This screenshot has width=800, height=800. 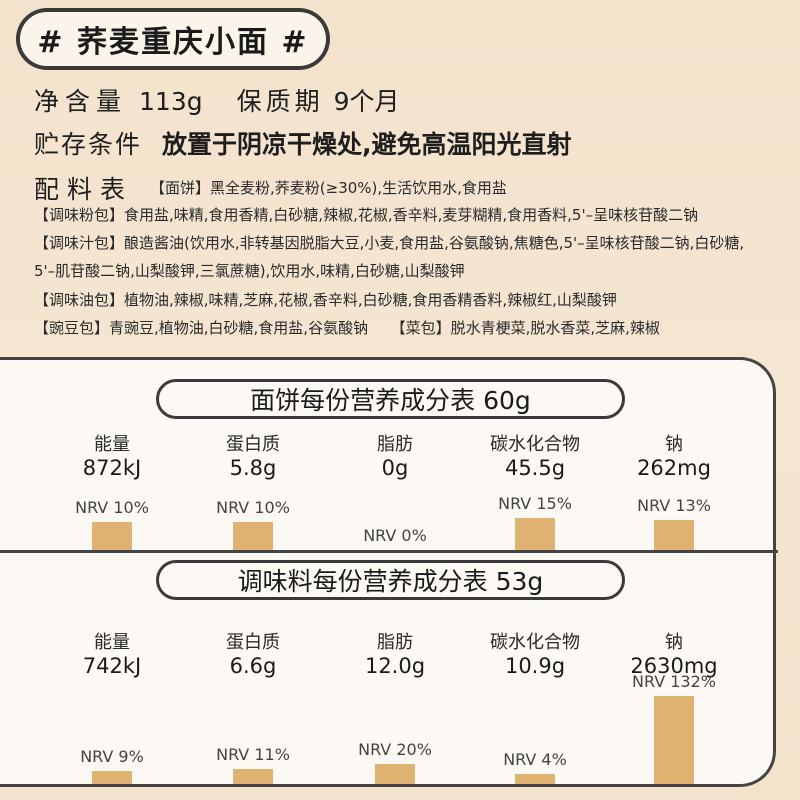 I want to click on nrv-label: NRV 4%, so click(x=535, y=759).